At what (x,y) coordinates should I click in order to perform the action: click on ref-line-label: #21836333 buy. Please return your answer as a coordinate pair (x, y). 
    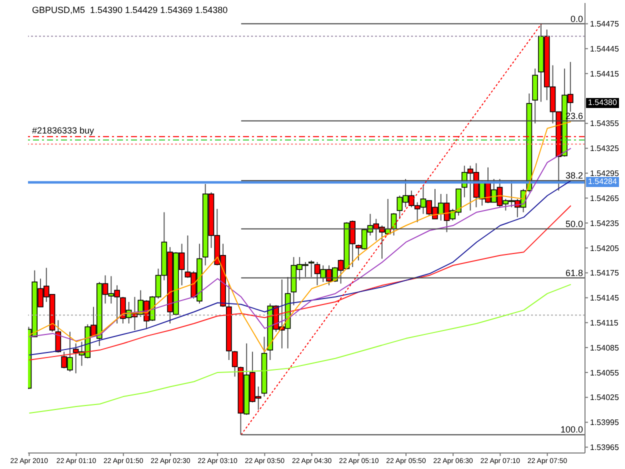
    Looking at the image, I should click on (63, 131).